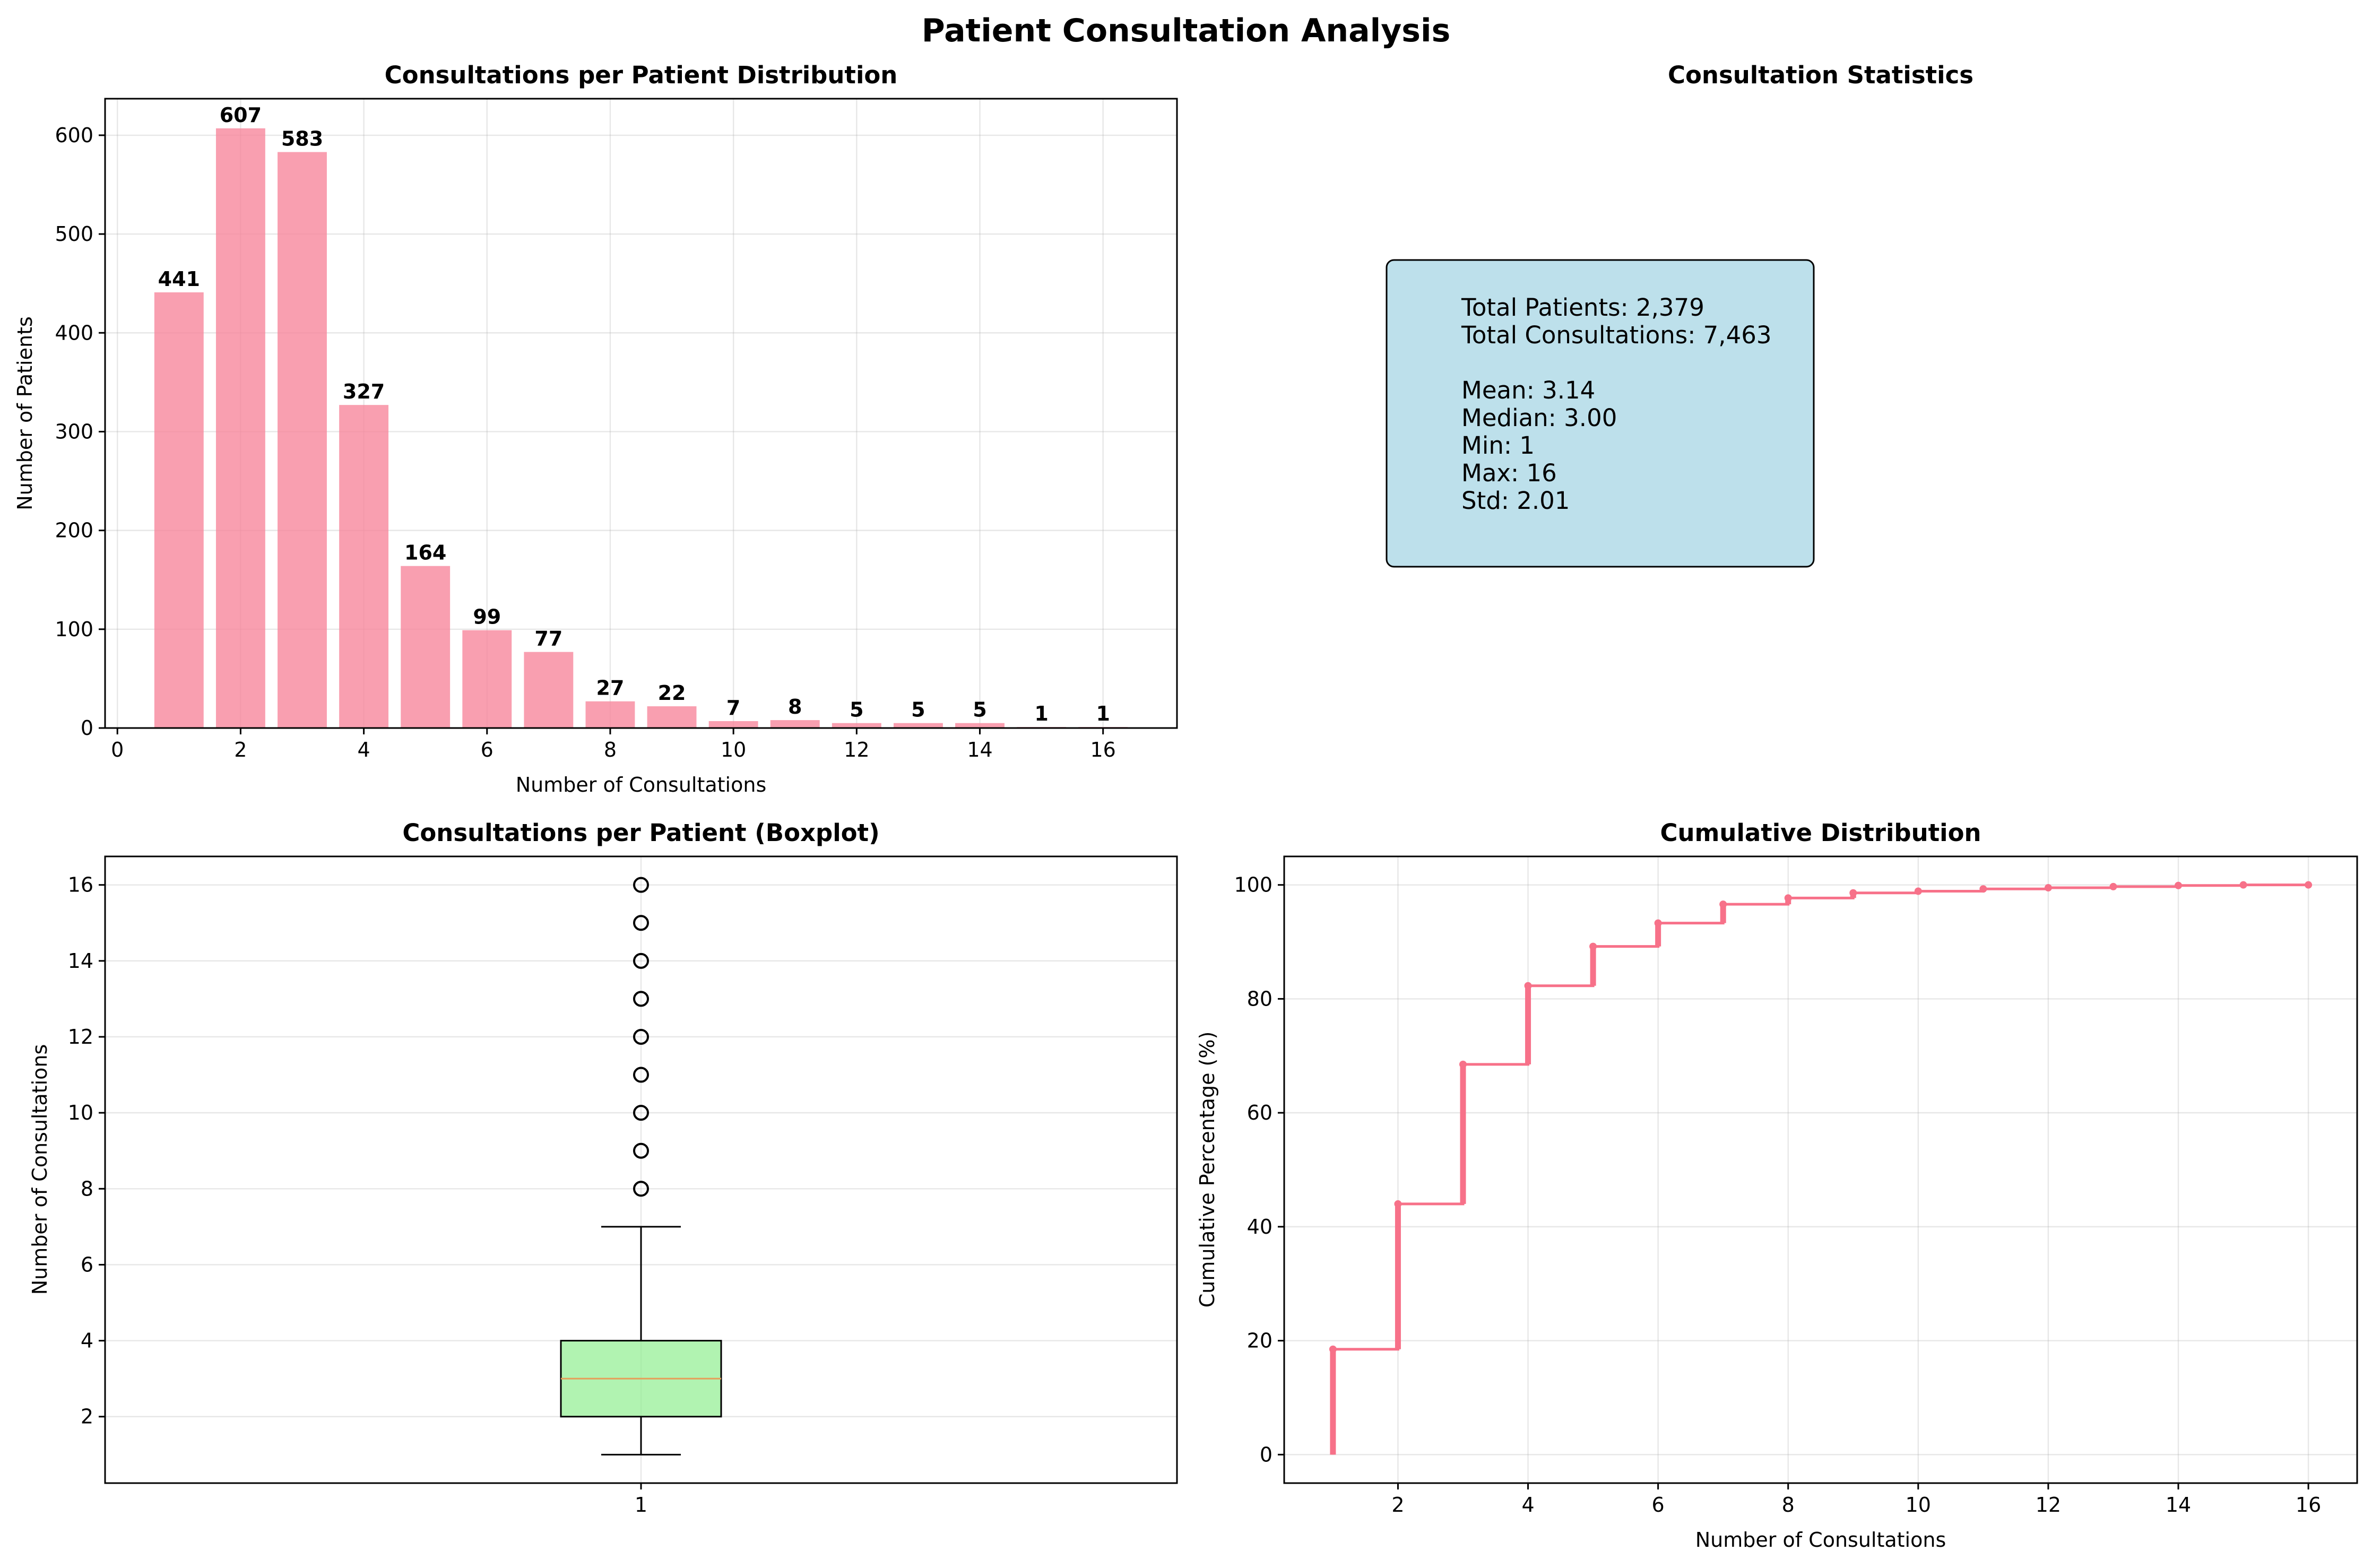 The image size is (2372, 1568). Describe the element at coordinates (1259, 1112) in the screenshot. I see `cdf-y-tick-label: 60` at that location.